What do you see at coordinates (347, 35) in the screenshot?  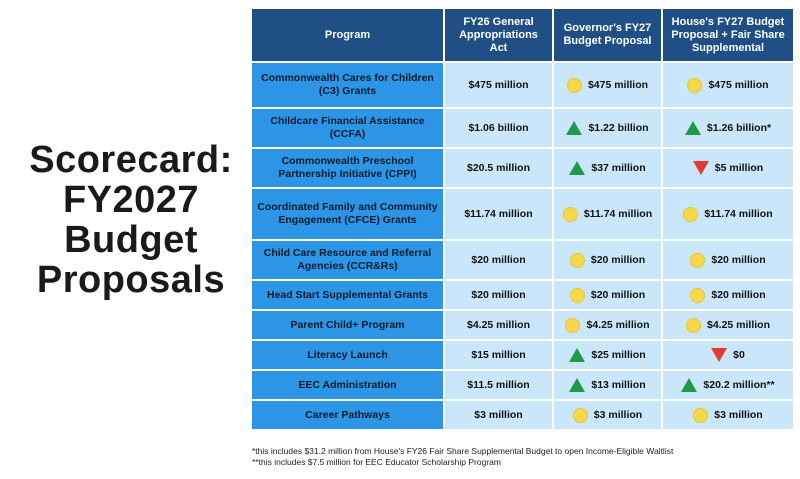 I see `header-program: Program` at bounding box center [347, 35].